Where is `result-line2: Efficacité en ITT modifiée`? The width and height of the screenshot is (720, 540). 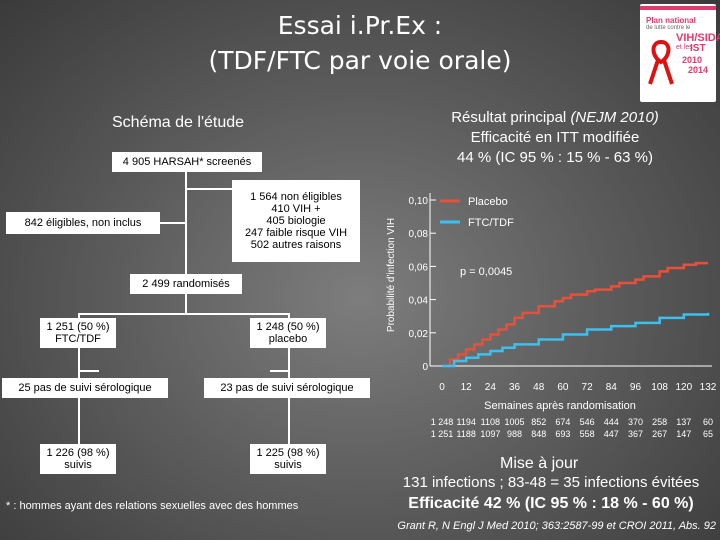
result-line2: Efficacité en ITT modifiée is located at coordinates (555, 137).